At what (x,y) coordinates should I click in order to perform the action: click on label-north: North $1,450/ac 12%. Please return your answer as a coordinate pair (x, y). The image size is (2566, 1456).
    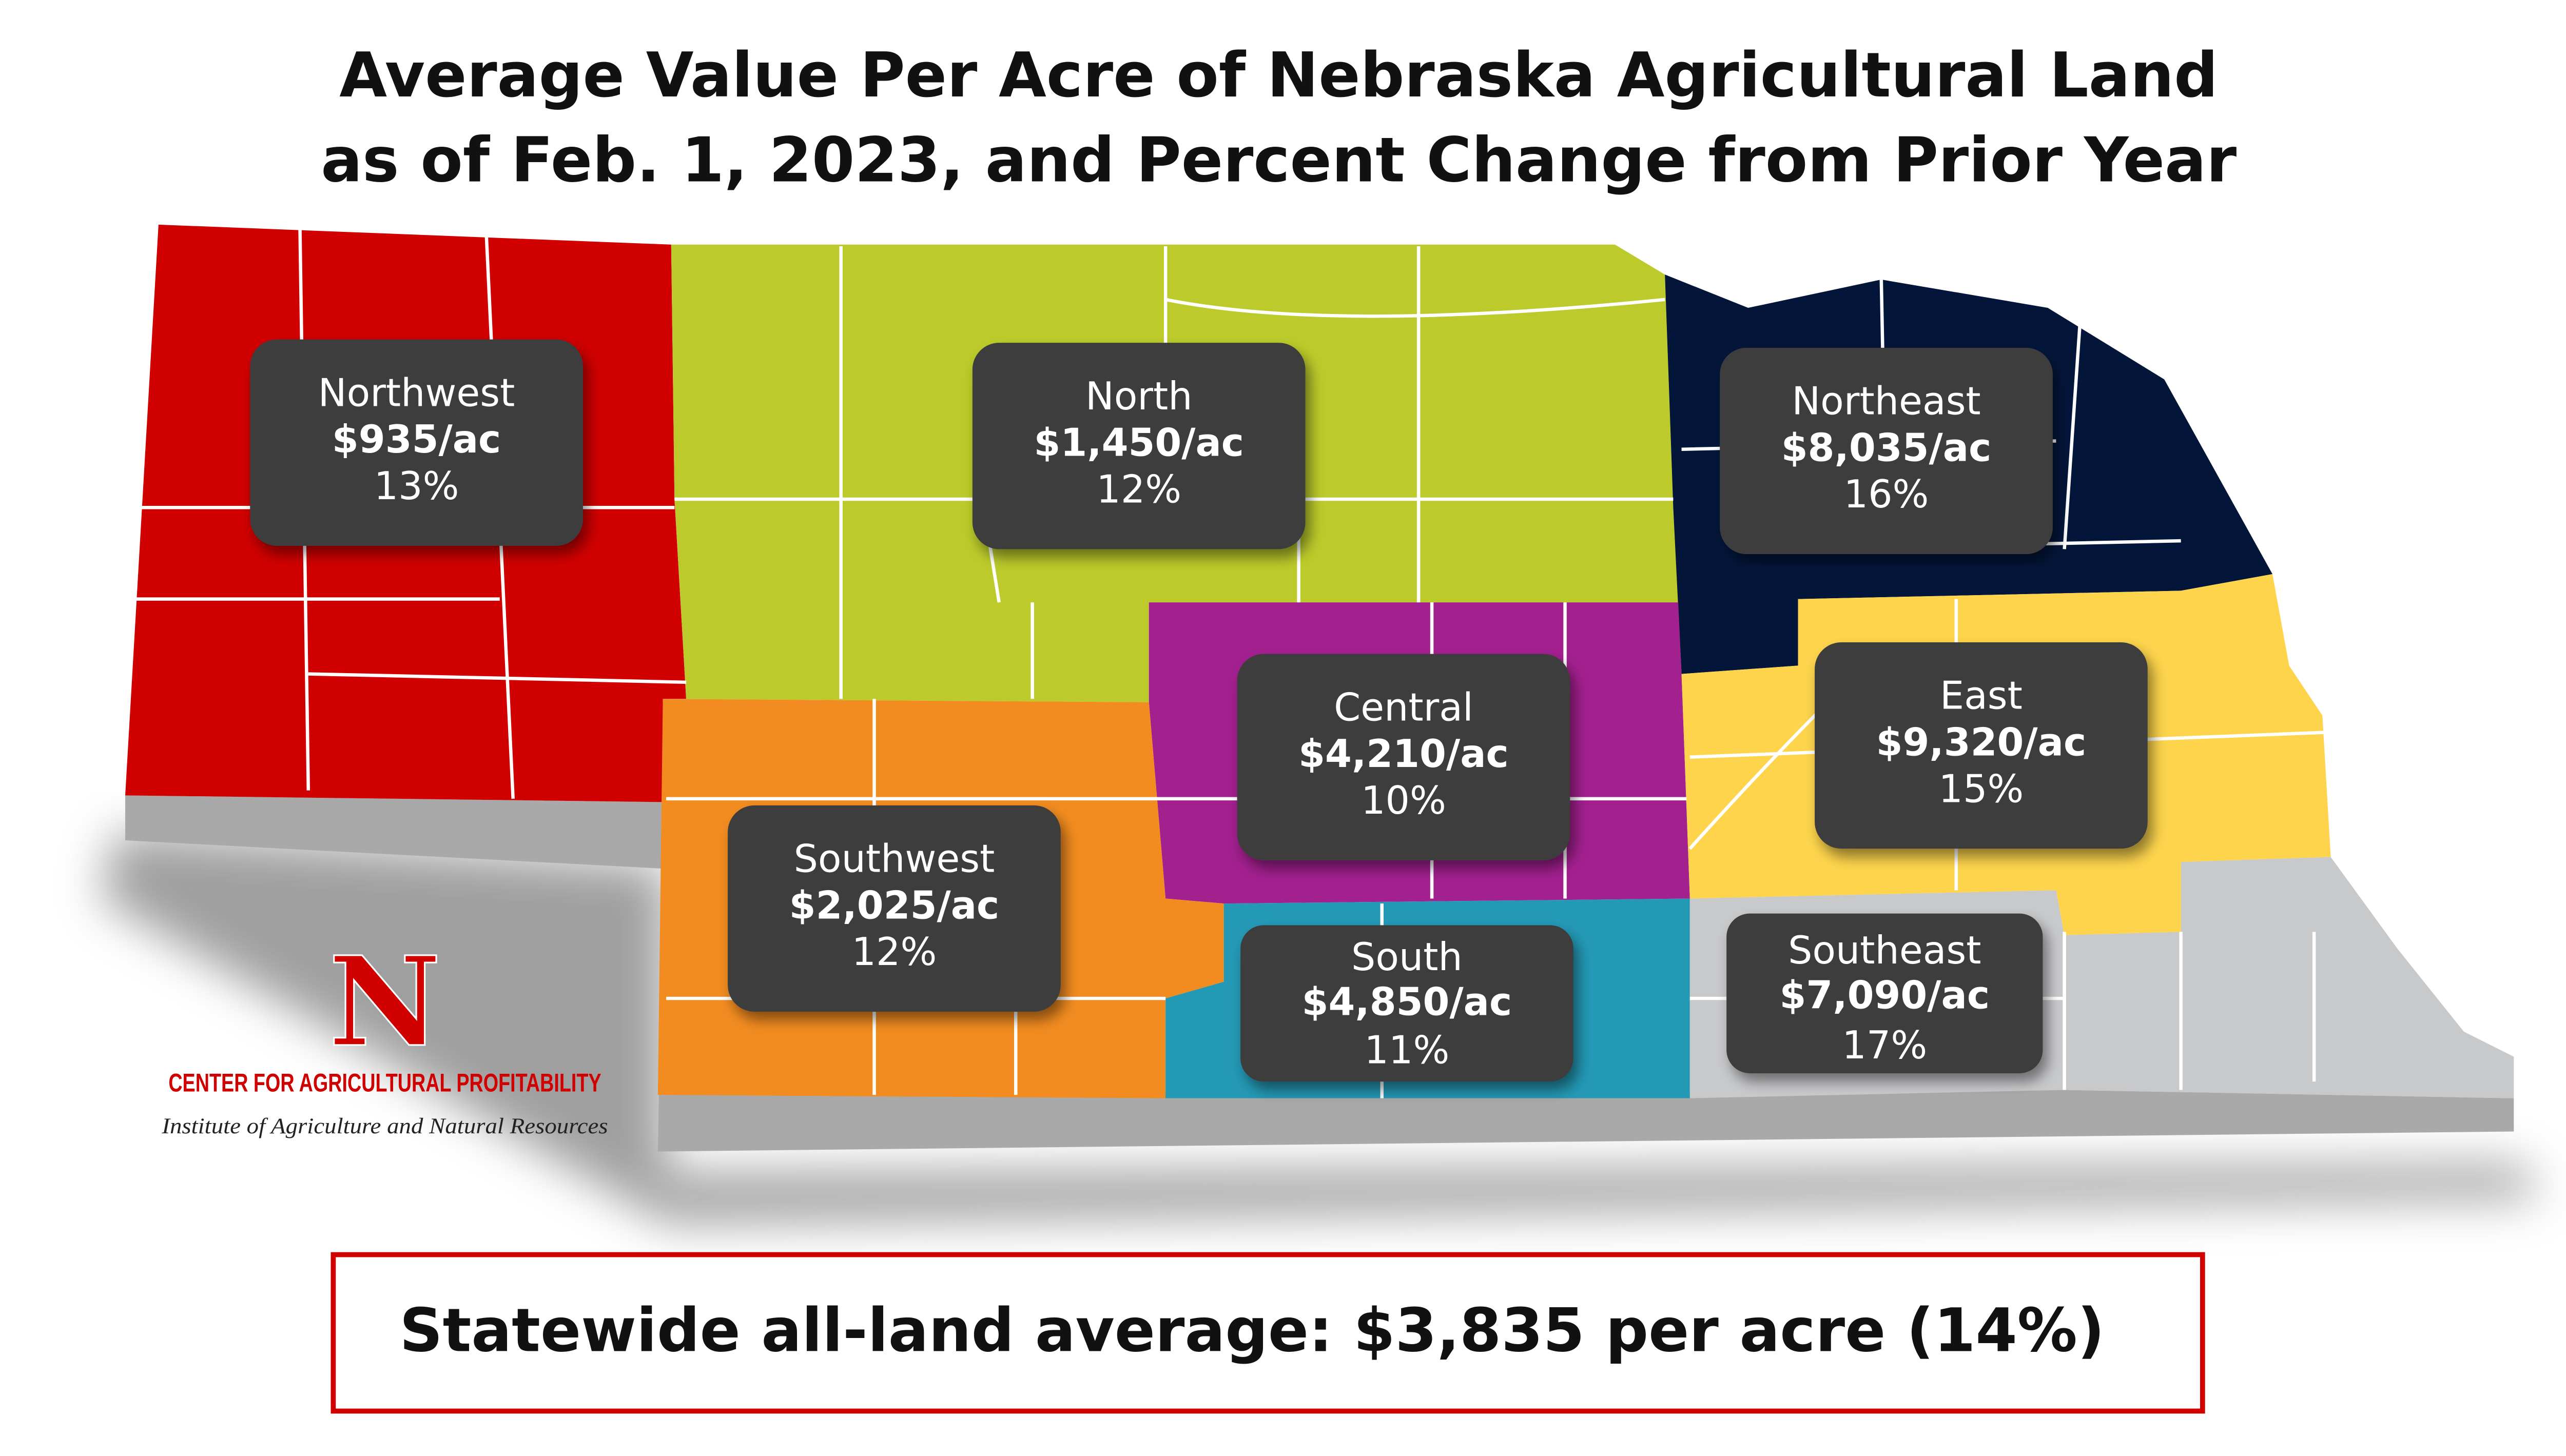
    Looking at the image, I should click on (1139, 446).